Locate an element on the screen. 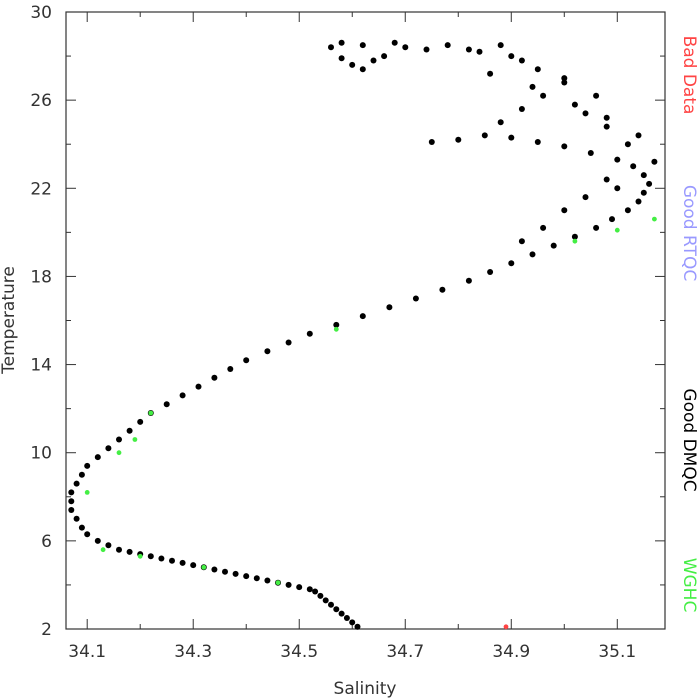 The image size is (700, 700). legend-entry-wghc: WGHC is located at coordinates (689, 585).